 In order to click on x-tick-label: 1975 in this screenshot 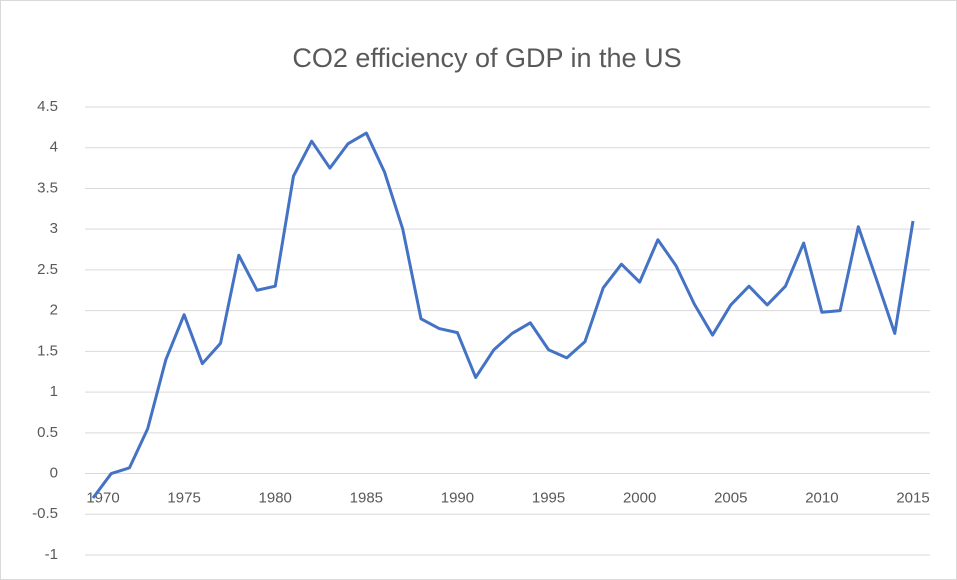, I will do `click(183, 498)`.